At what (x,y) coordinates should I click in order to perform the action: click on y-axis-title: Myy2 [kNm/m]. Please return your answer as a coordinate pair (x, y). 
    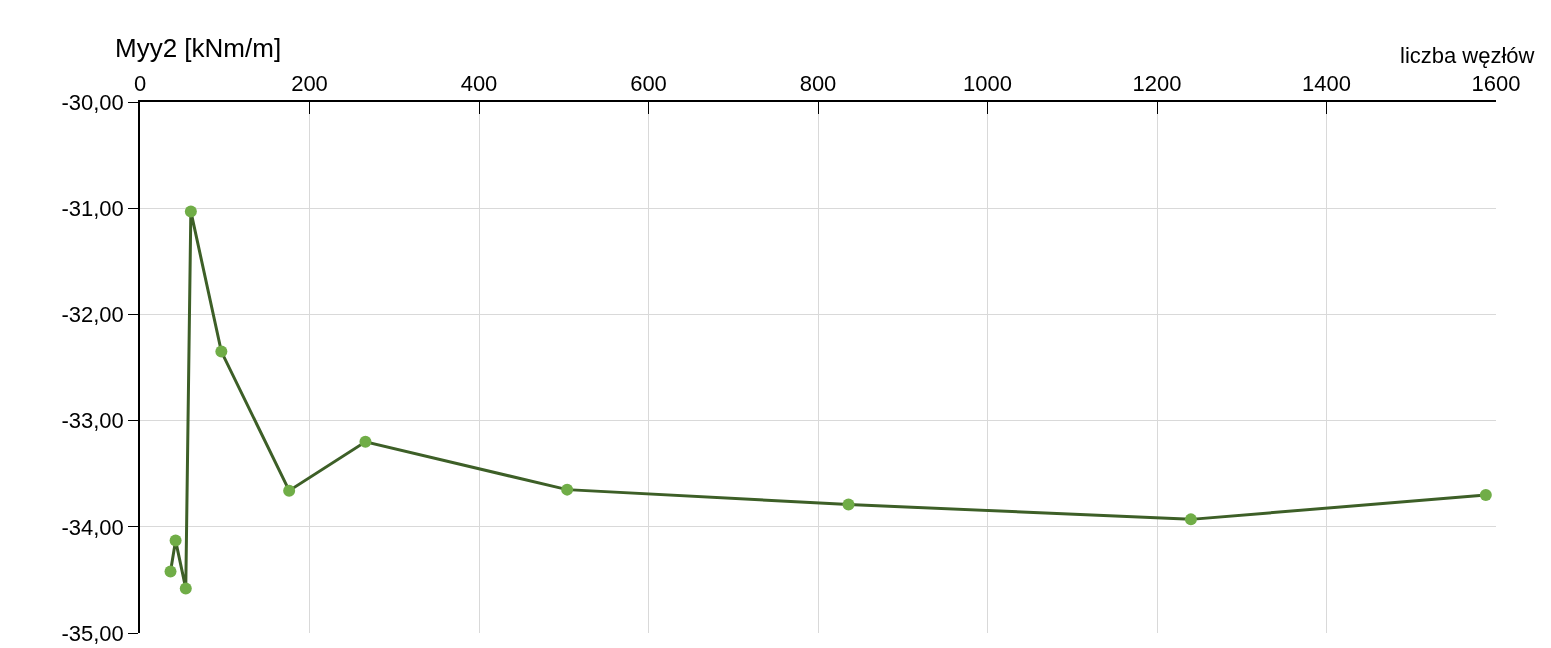
    Looking at the image, I should click on (198, 48).